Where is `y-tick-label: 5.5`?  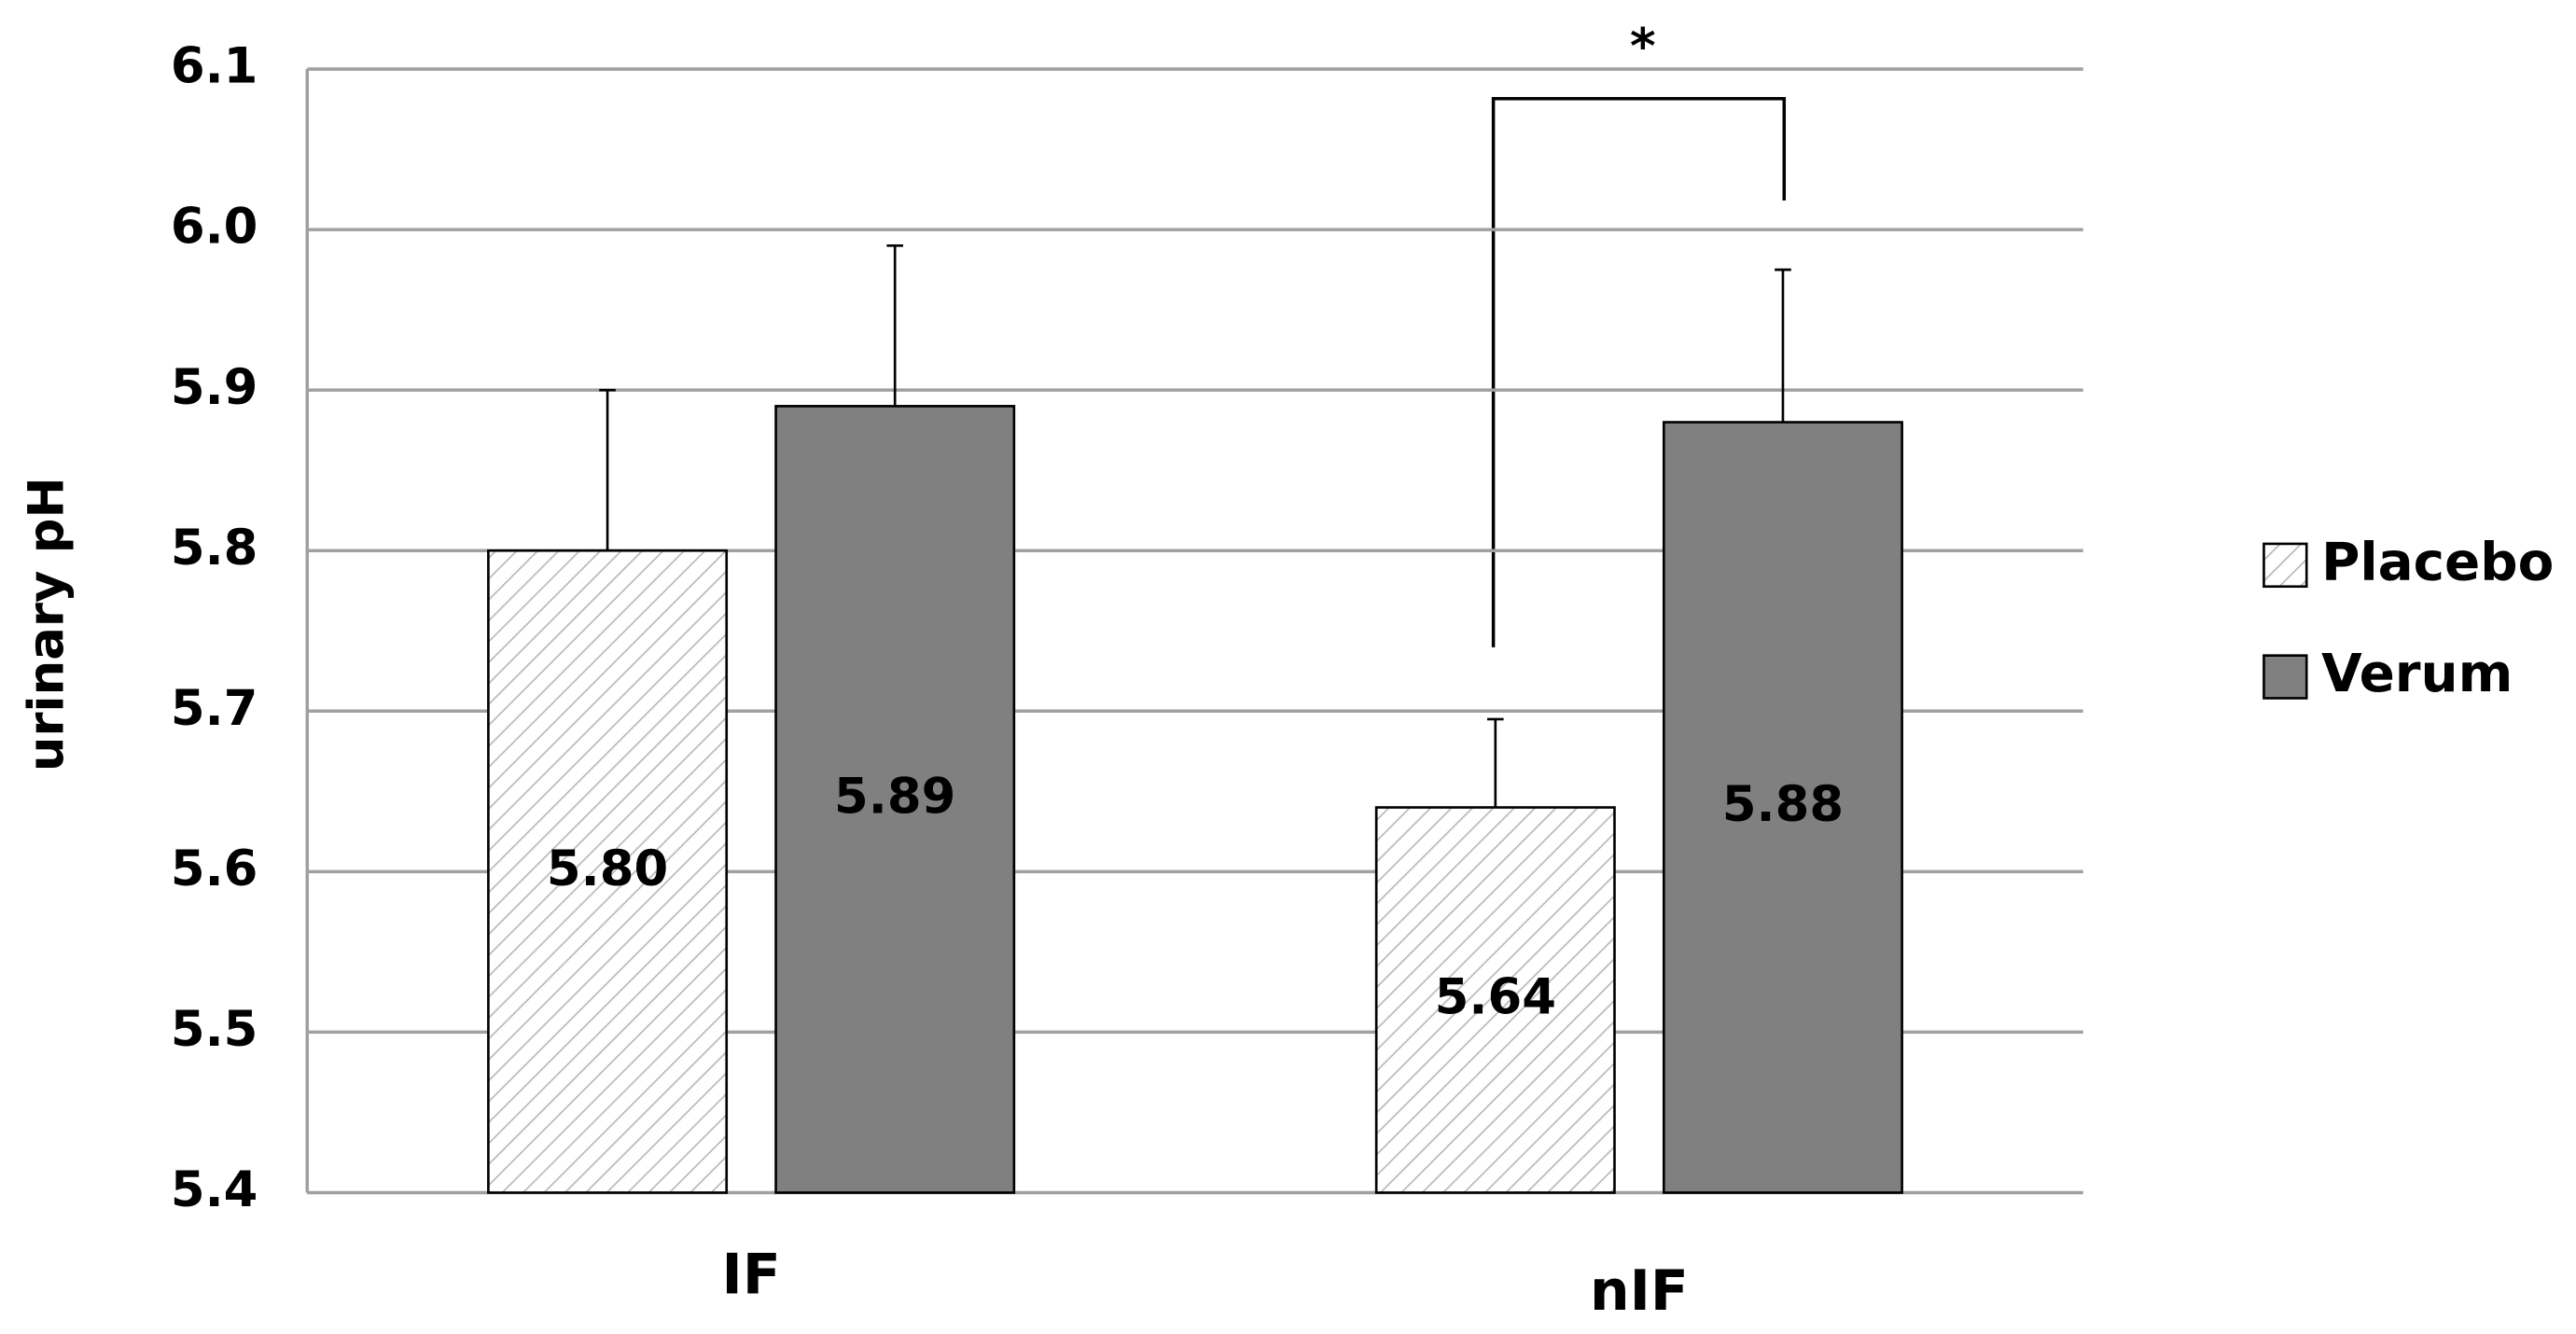 y-tick-label: 5.5 is located at coordinates (214, 1029).